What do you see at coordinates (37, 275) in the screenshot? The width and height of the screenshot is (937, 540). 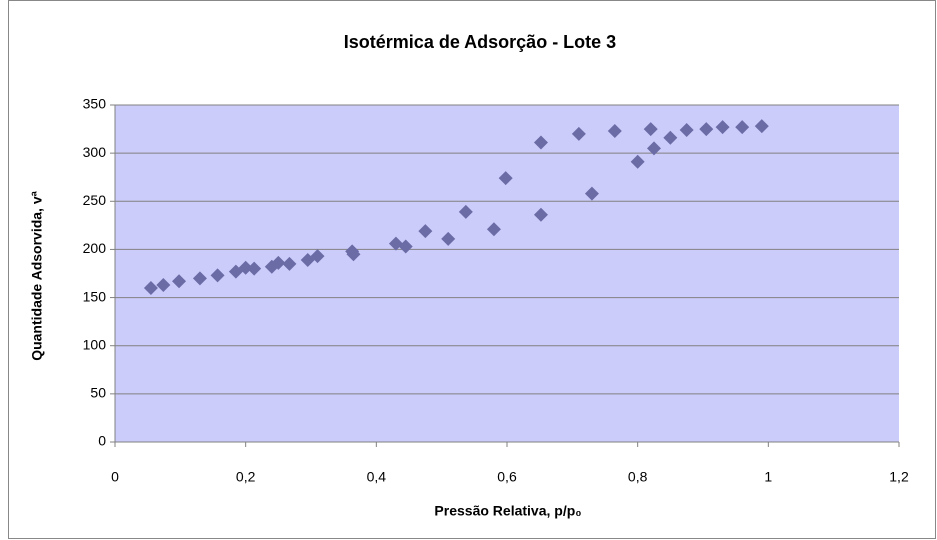 I see `y-axis-title: Quantidade Adsorvida, vª` at bounding box center [37, 275].